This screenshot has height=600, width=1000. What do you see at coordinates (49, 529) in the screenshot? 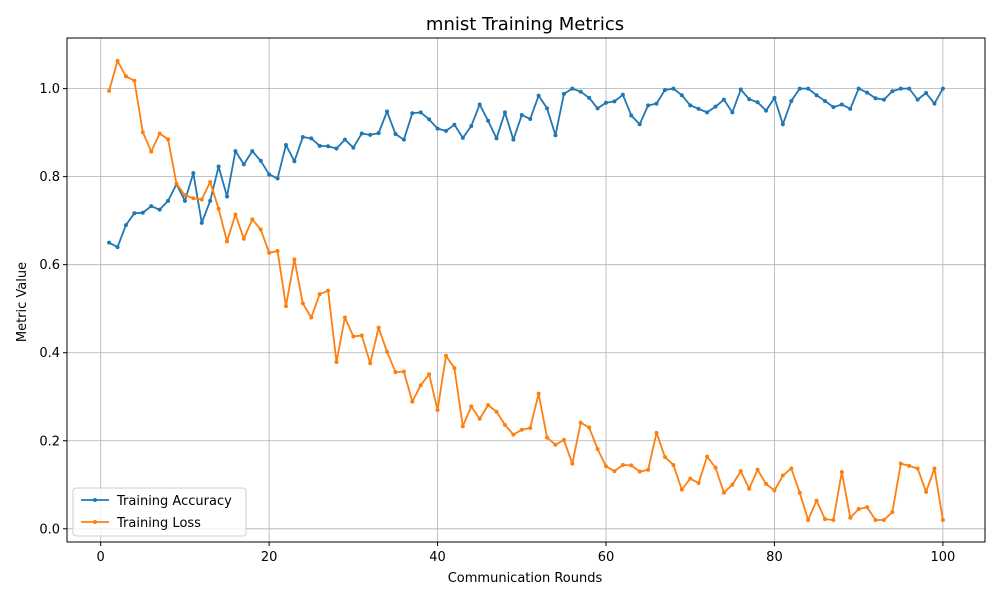
I see `y-tick-label: 0.0` at bounding box center [49, 529].